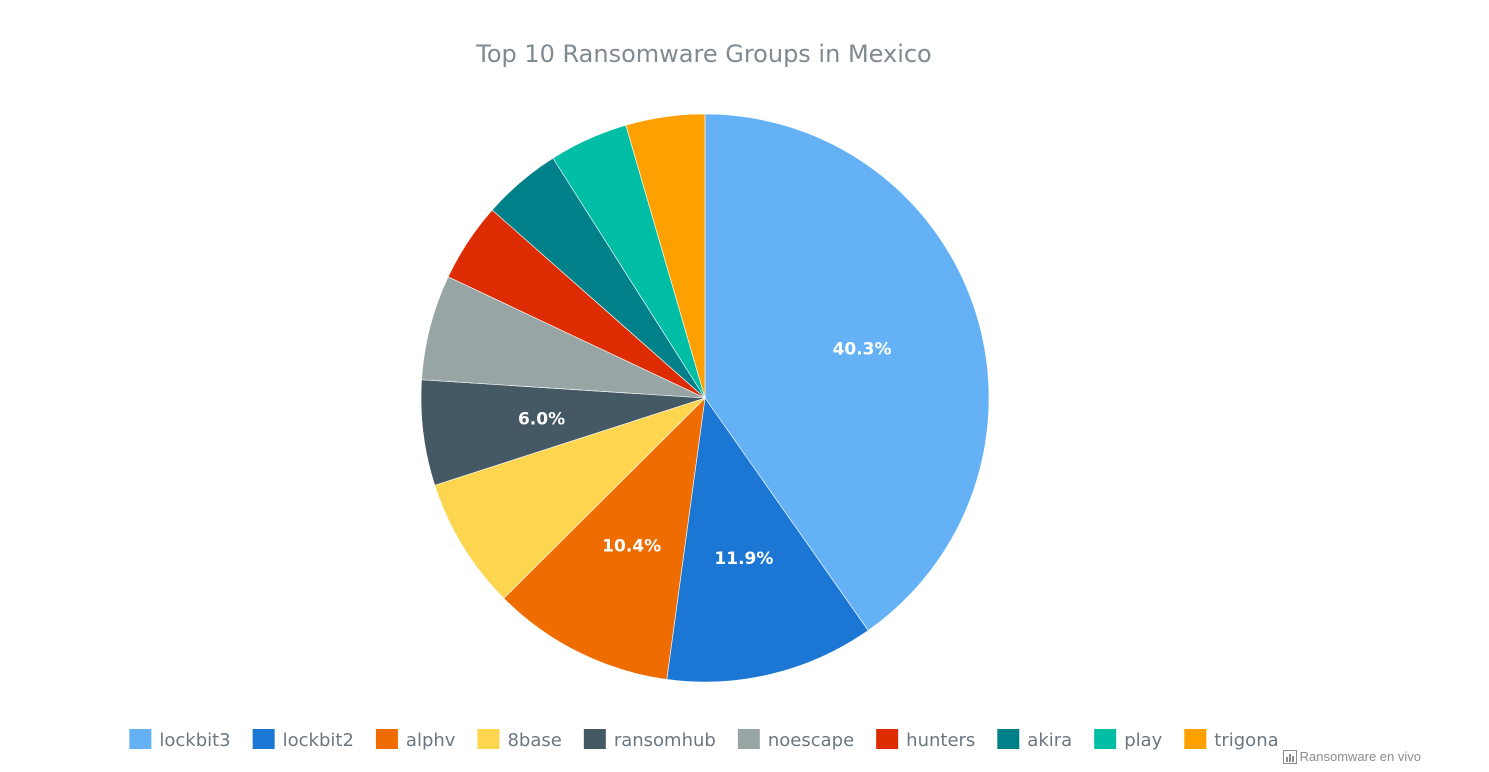 The height and width of the screenshot is (772, 1489). I want to click on pie-slice-8base, so click(570, 498).